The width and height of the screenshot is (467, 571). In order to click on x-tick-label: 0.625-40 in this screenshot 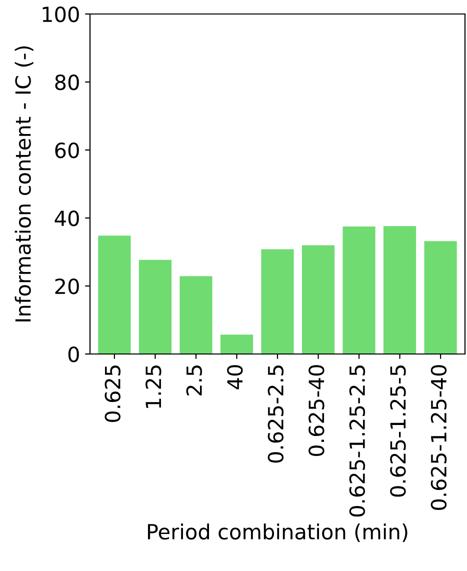, I will do `click(316, 410)`.